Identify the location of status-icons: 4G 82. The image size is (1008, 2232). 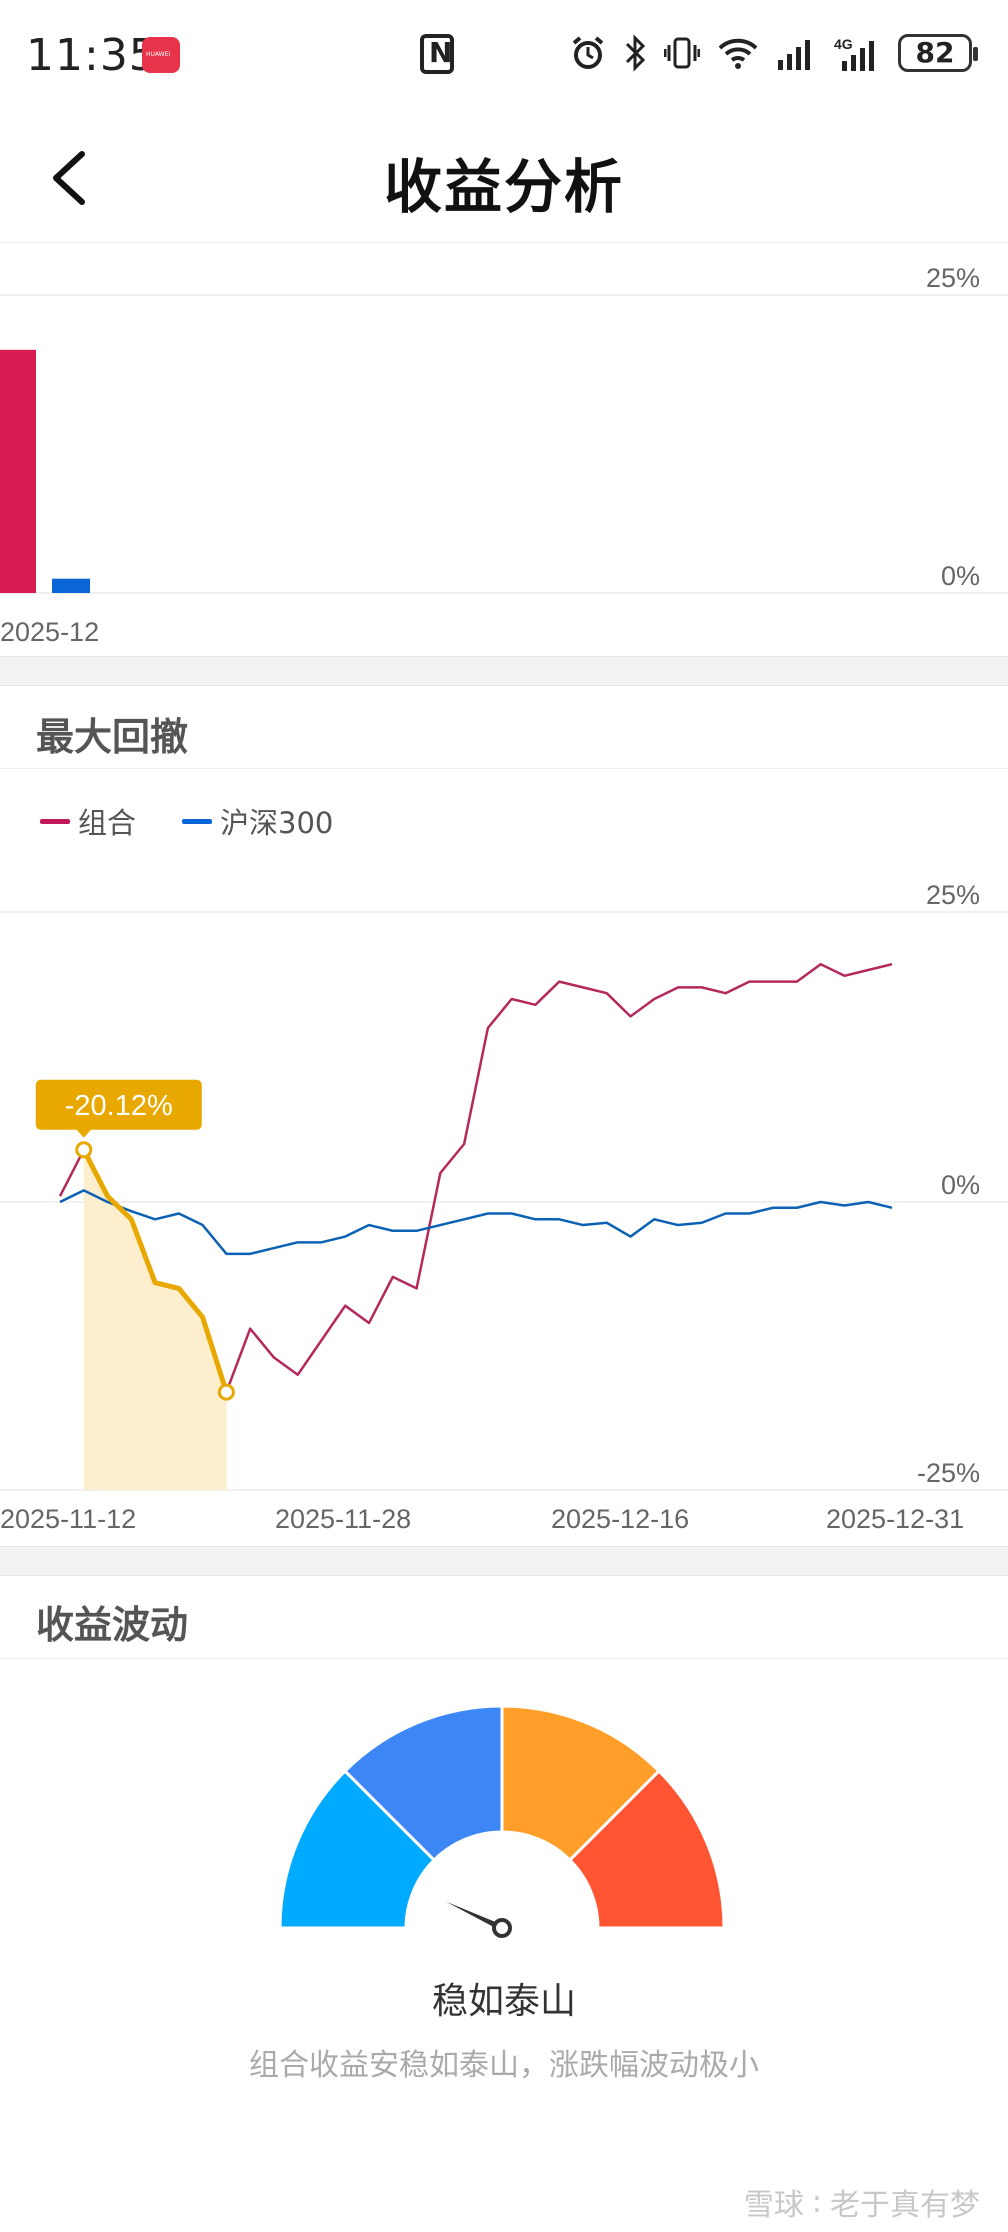
(774, 53).